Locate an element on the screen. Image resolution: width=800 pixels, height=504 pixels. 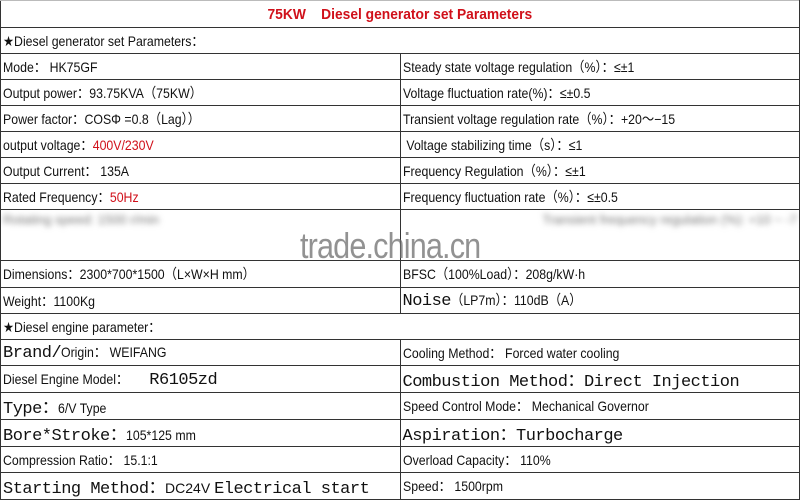
section-header-generator: ★Diesel generator set Parameters： is located at coordinates (400, 40).